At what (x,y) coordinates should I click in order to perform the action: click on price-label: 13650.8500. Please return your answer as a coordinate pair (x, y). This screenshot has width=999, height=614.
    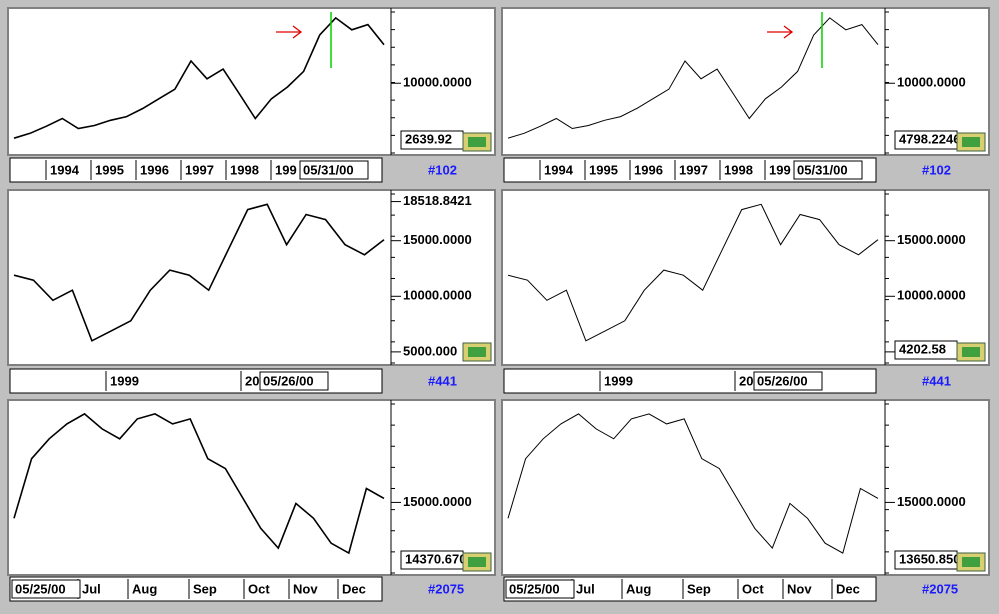
    Looking at the image, I should click on (933, 558).